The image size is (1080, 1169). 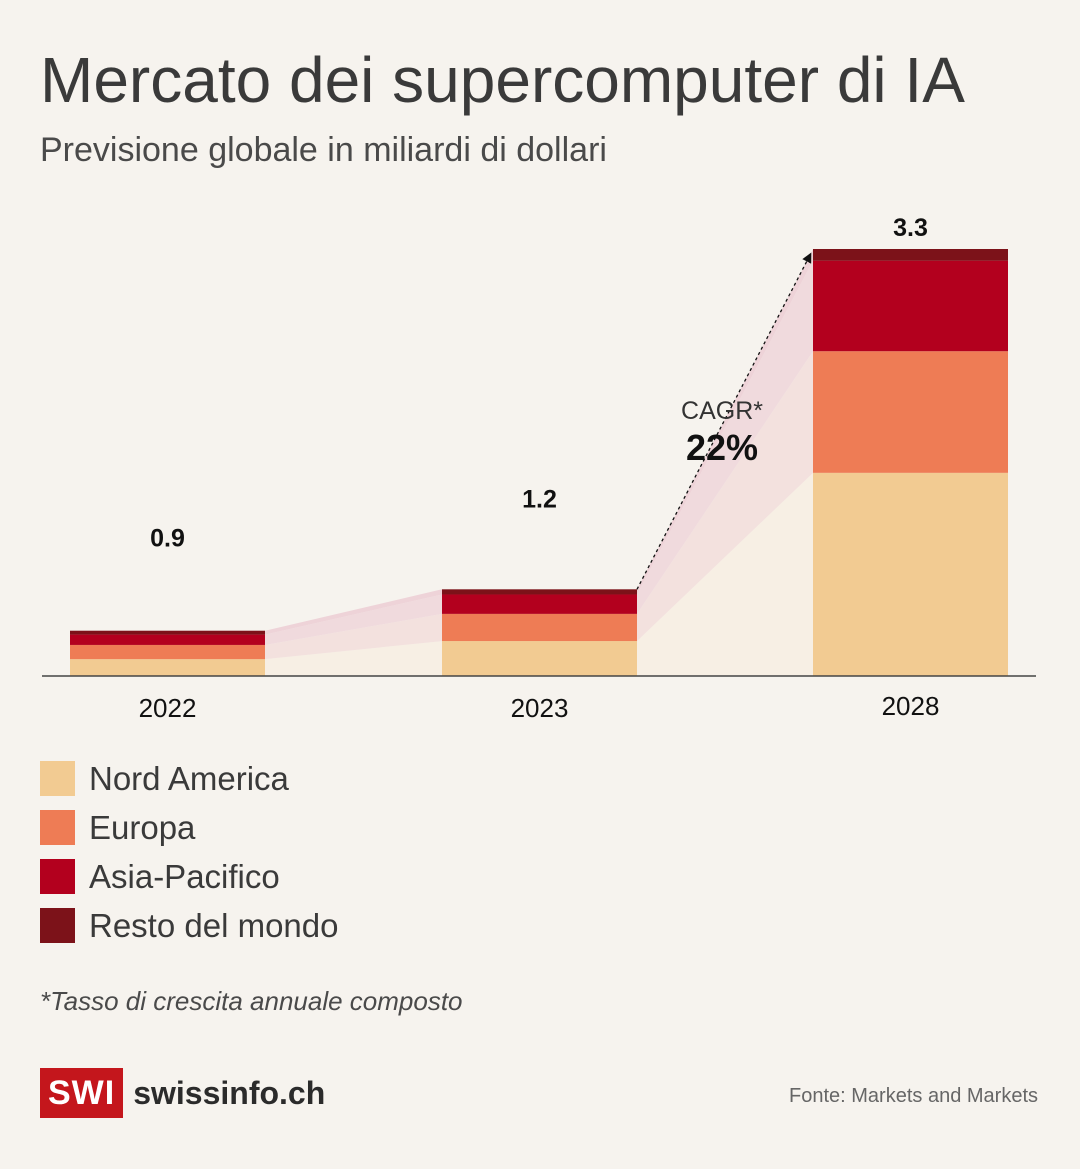 What do you see at coordinates (539, 500) in the screenshot?
I see `total-label: 1.2` at bounding box center [539, 500].